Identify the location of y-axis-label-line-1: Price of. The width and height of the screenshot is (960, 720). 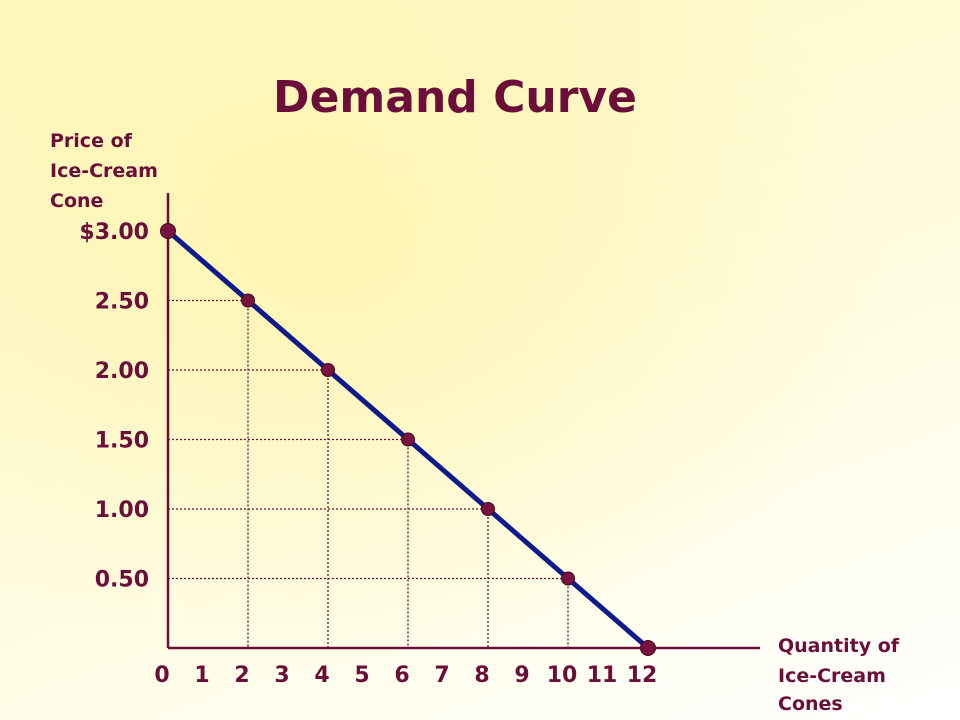
(91, 141).